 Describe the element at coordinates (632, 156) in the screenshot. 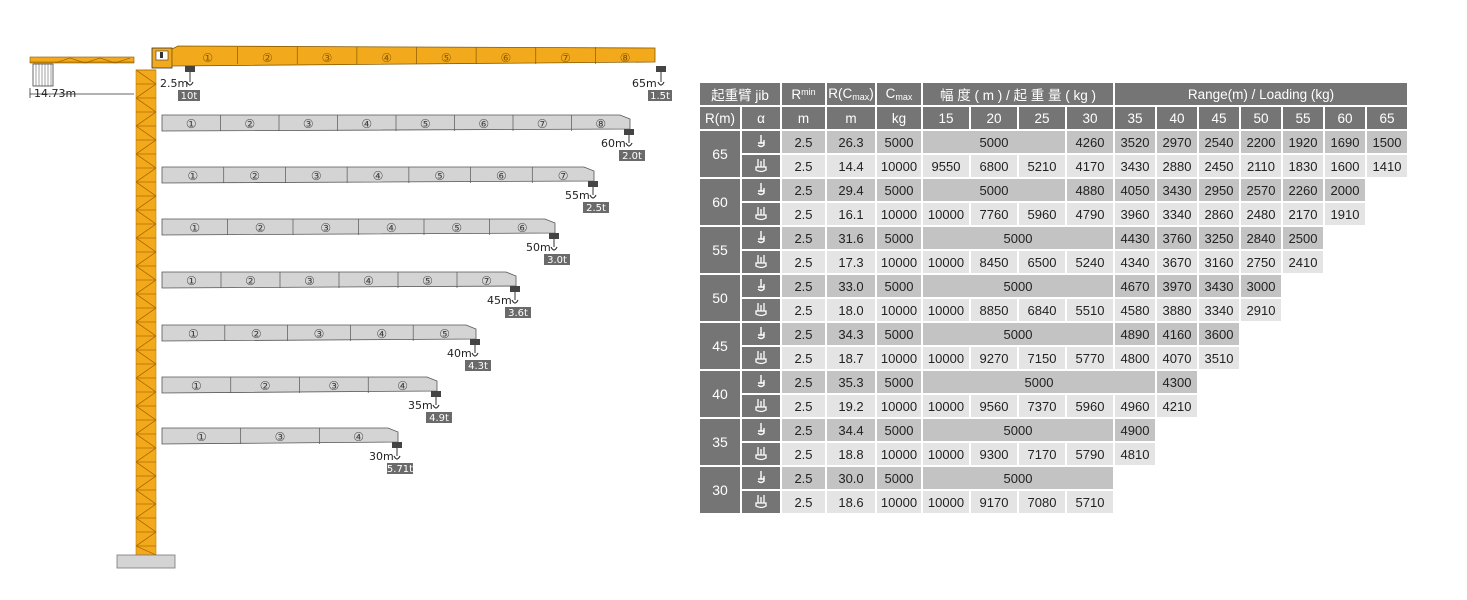

I see `jib-load-label: 2.0t` at that location.